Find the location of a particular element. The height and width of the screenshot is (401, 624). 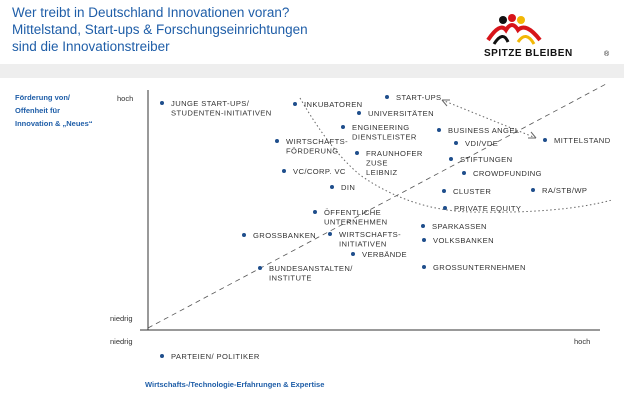

node-label: PARTEIEN/ POLITIKER is located at coordinates (215, 356).